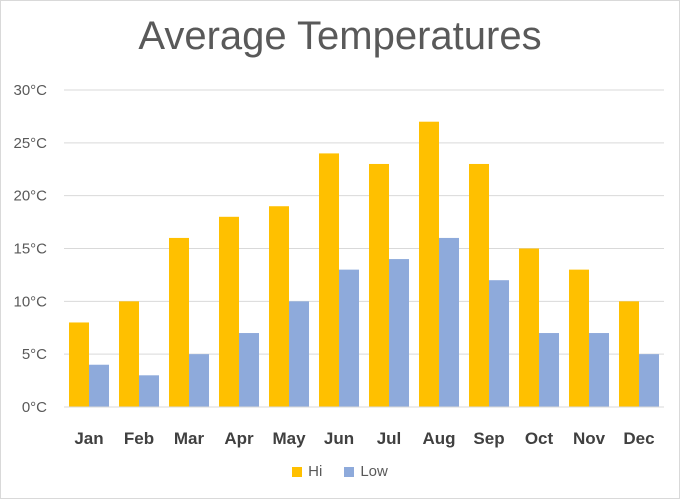  Describe the element at coordinates (389, 438) in the screenshot. I see `x-category-label: Jul` at that location.